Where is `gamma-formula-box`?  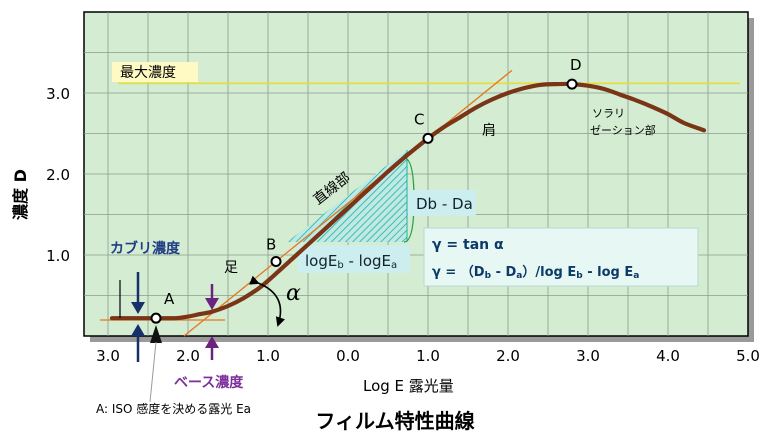
gamma-formula-box is located at coordinates (561, 257).